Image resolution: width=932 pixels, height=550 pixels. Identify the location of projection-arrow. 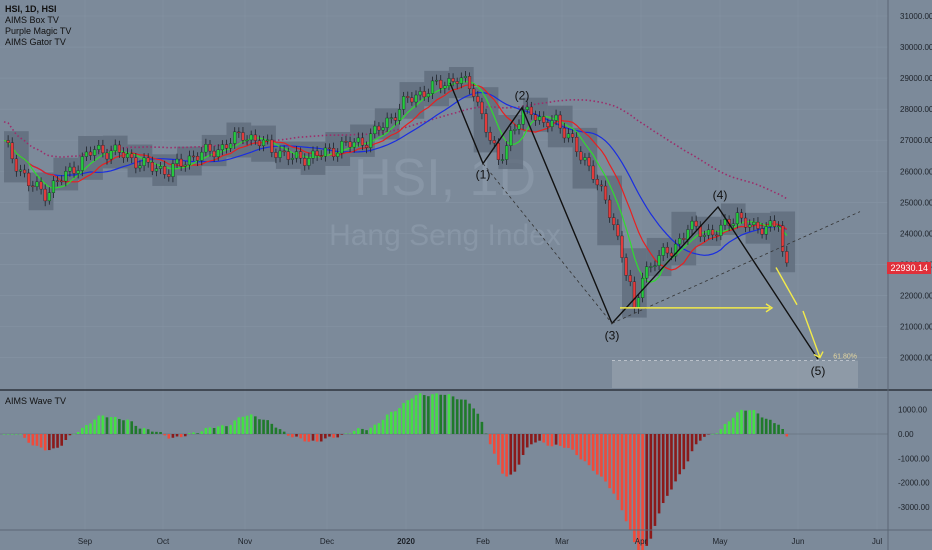
(811, 334).